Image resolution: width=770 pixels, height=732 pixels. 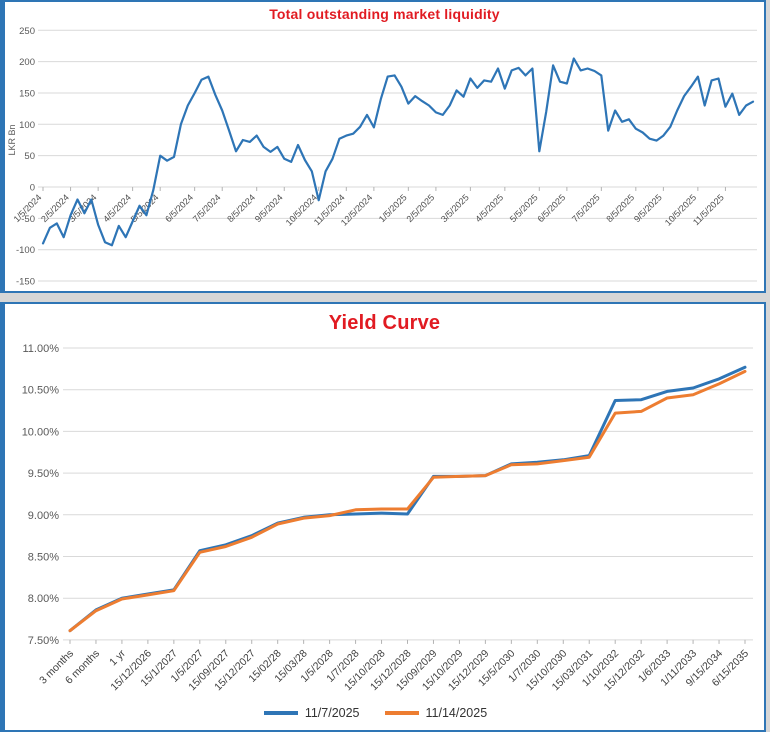 What do you see at coordinates (55, 208) in the screenshot?
I see `svg-text: 2/5/2024` at bounding box center [55, 208].